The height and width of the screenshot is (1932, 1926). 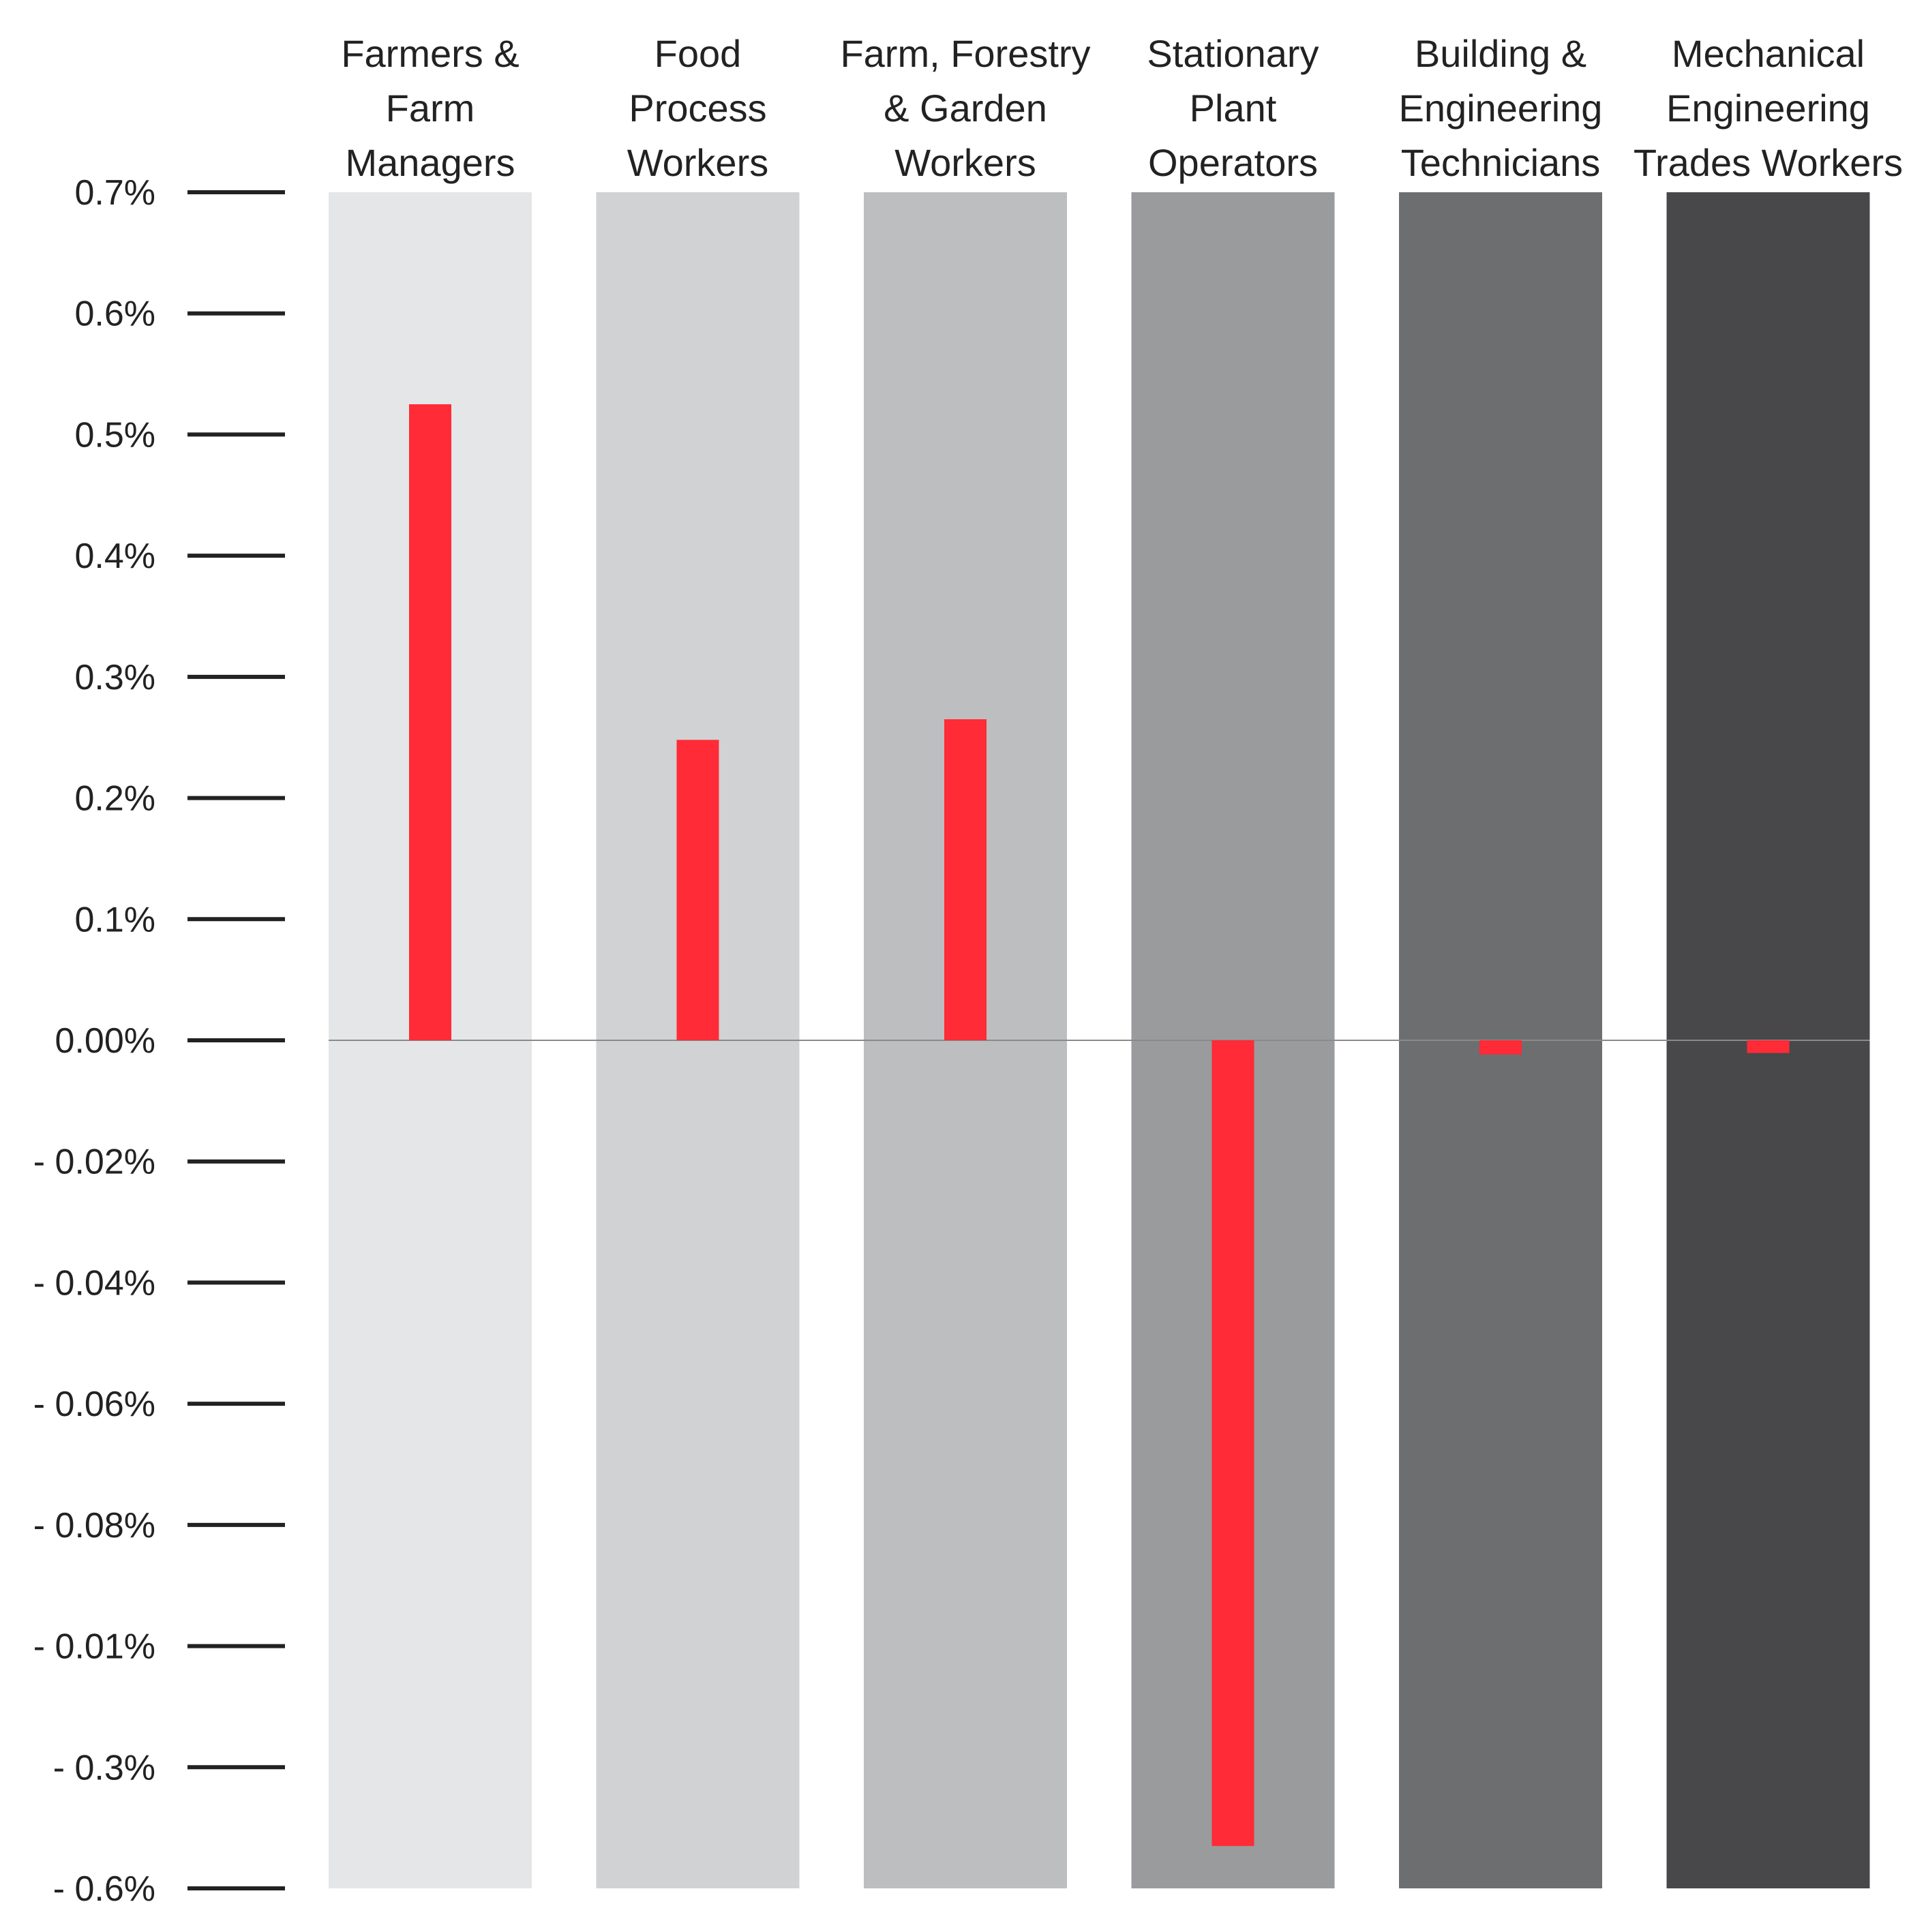 What do you see at coordinates (94, 1162) in the screenshot?
I see `y-tick-label: - 0.02%` at bounding box center [94, 1162].